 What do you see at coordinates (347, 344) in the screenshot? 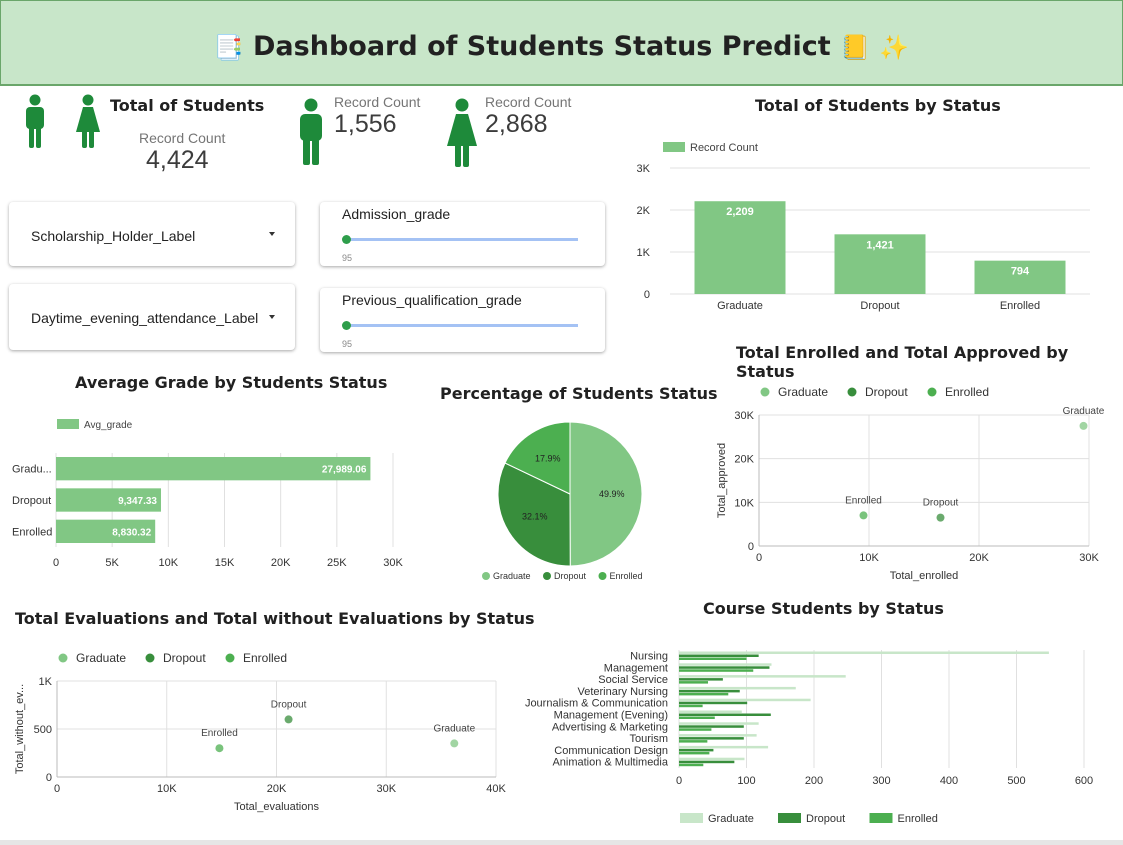
I see `previous-qualification-value: 95` at bounding box center [347, 344].